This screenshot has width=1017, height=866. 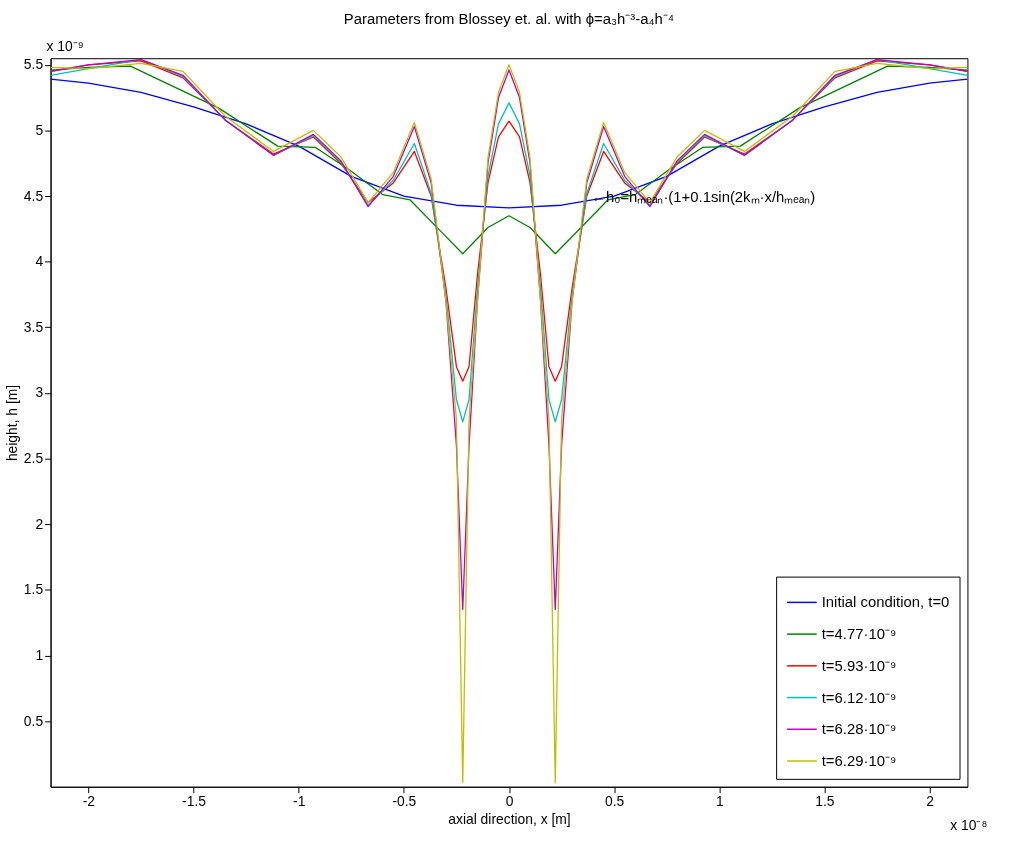 What do you see at coordinates (969, 825) in the screenshot?
I see `text: x 10⁻⁸` at bounding box center [969, 825].